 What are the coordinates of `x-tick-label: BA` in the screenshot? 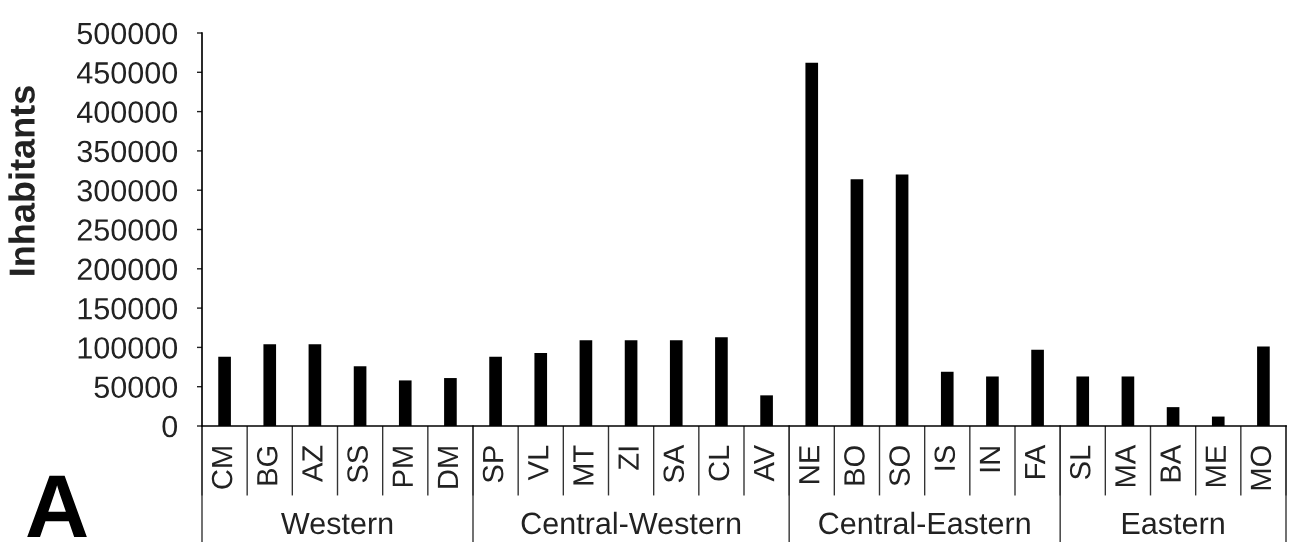 It's located at (1170, 463).